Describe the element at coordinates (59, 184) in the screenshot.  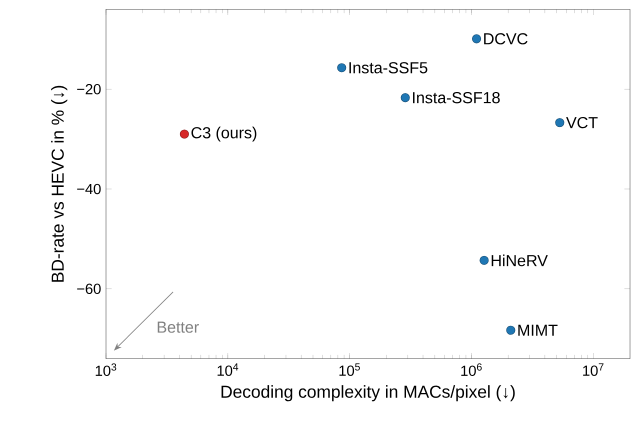
I see `y-axis-title: BD-rate vs HEVC in % (↓)` at that location.